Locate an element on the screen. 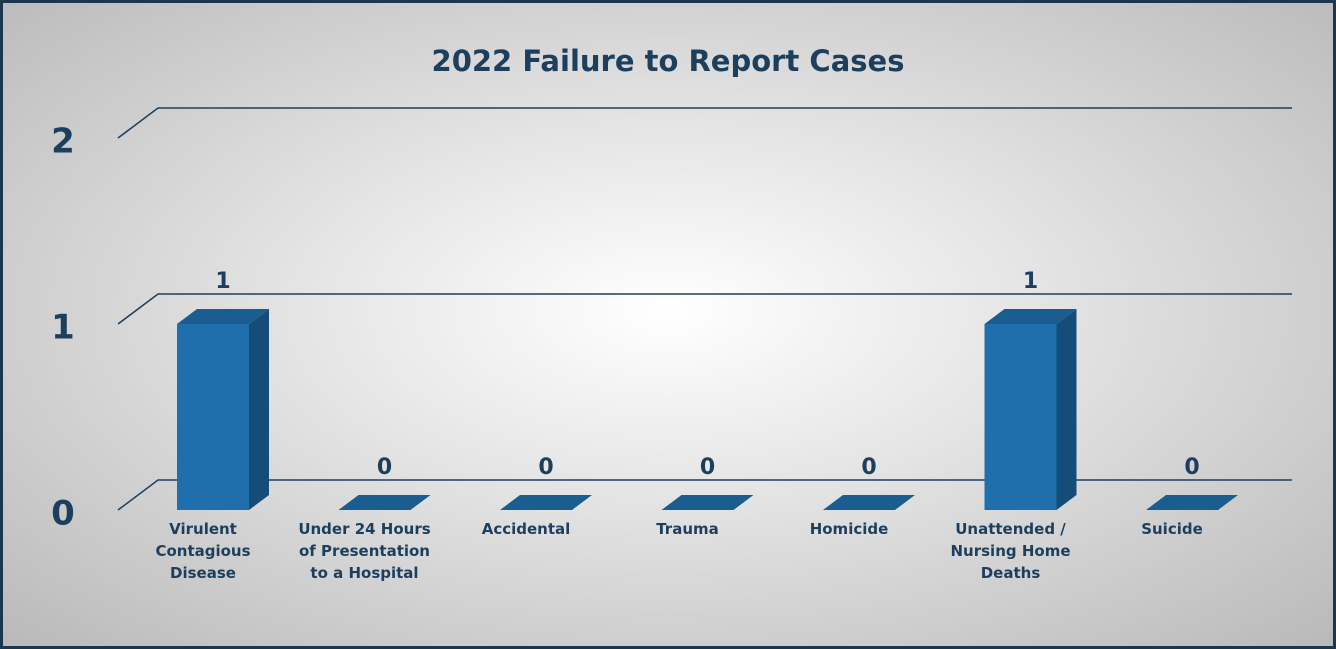 The image size is (1336, 649). x-tick-label: Accidental is located at coordinates (526, 529).